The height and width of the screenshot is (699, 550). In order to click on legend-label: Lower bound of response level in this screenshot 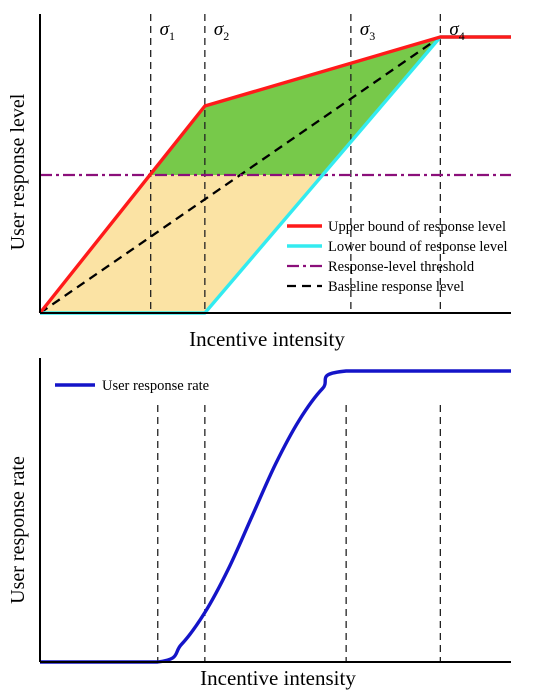, I will do `click(418, 247)`.